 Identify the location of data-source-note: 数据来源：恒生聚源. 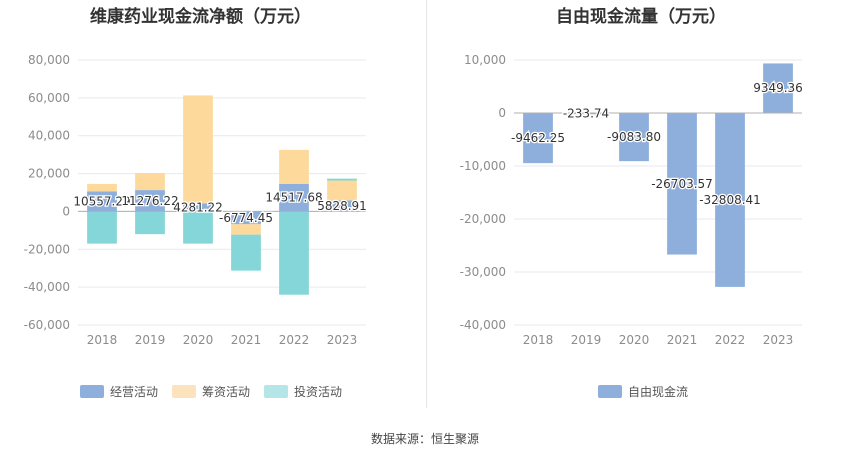
(424, 439).